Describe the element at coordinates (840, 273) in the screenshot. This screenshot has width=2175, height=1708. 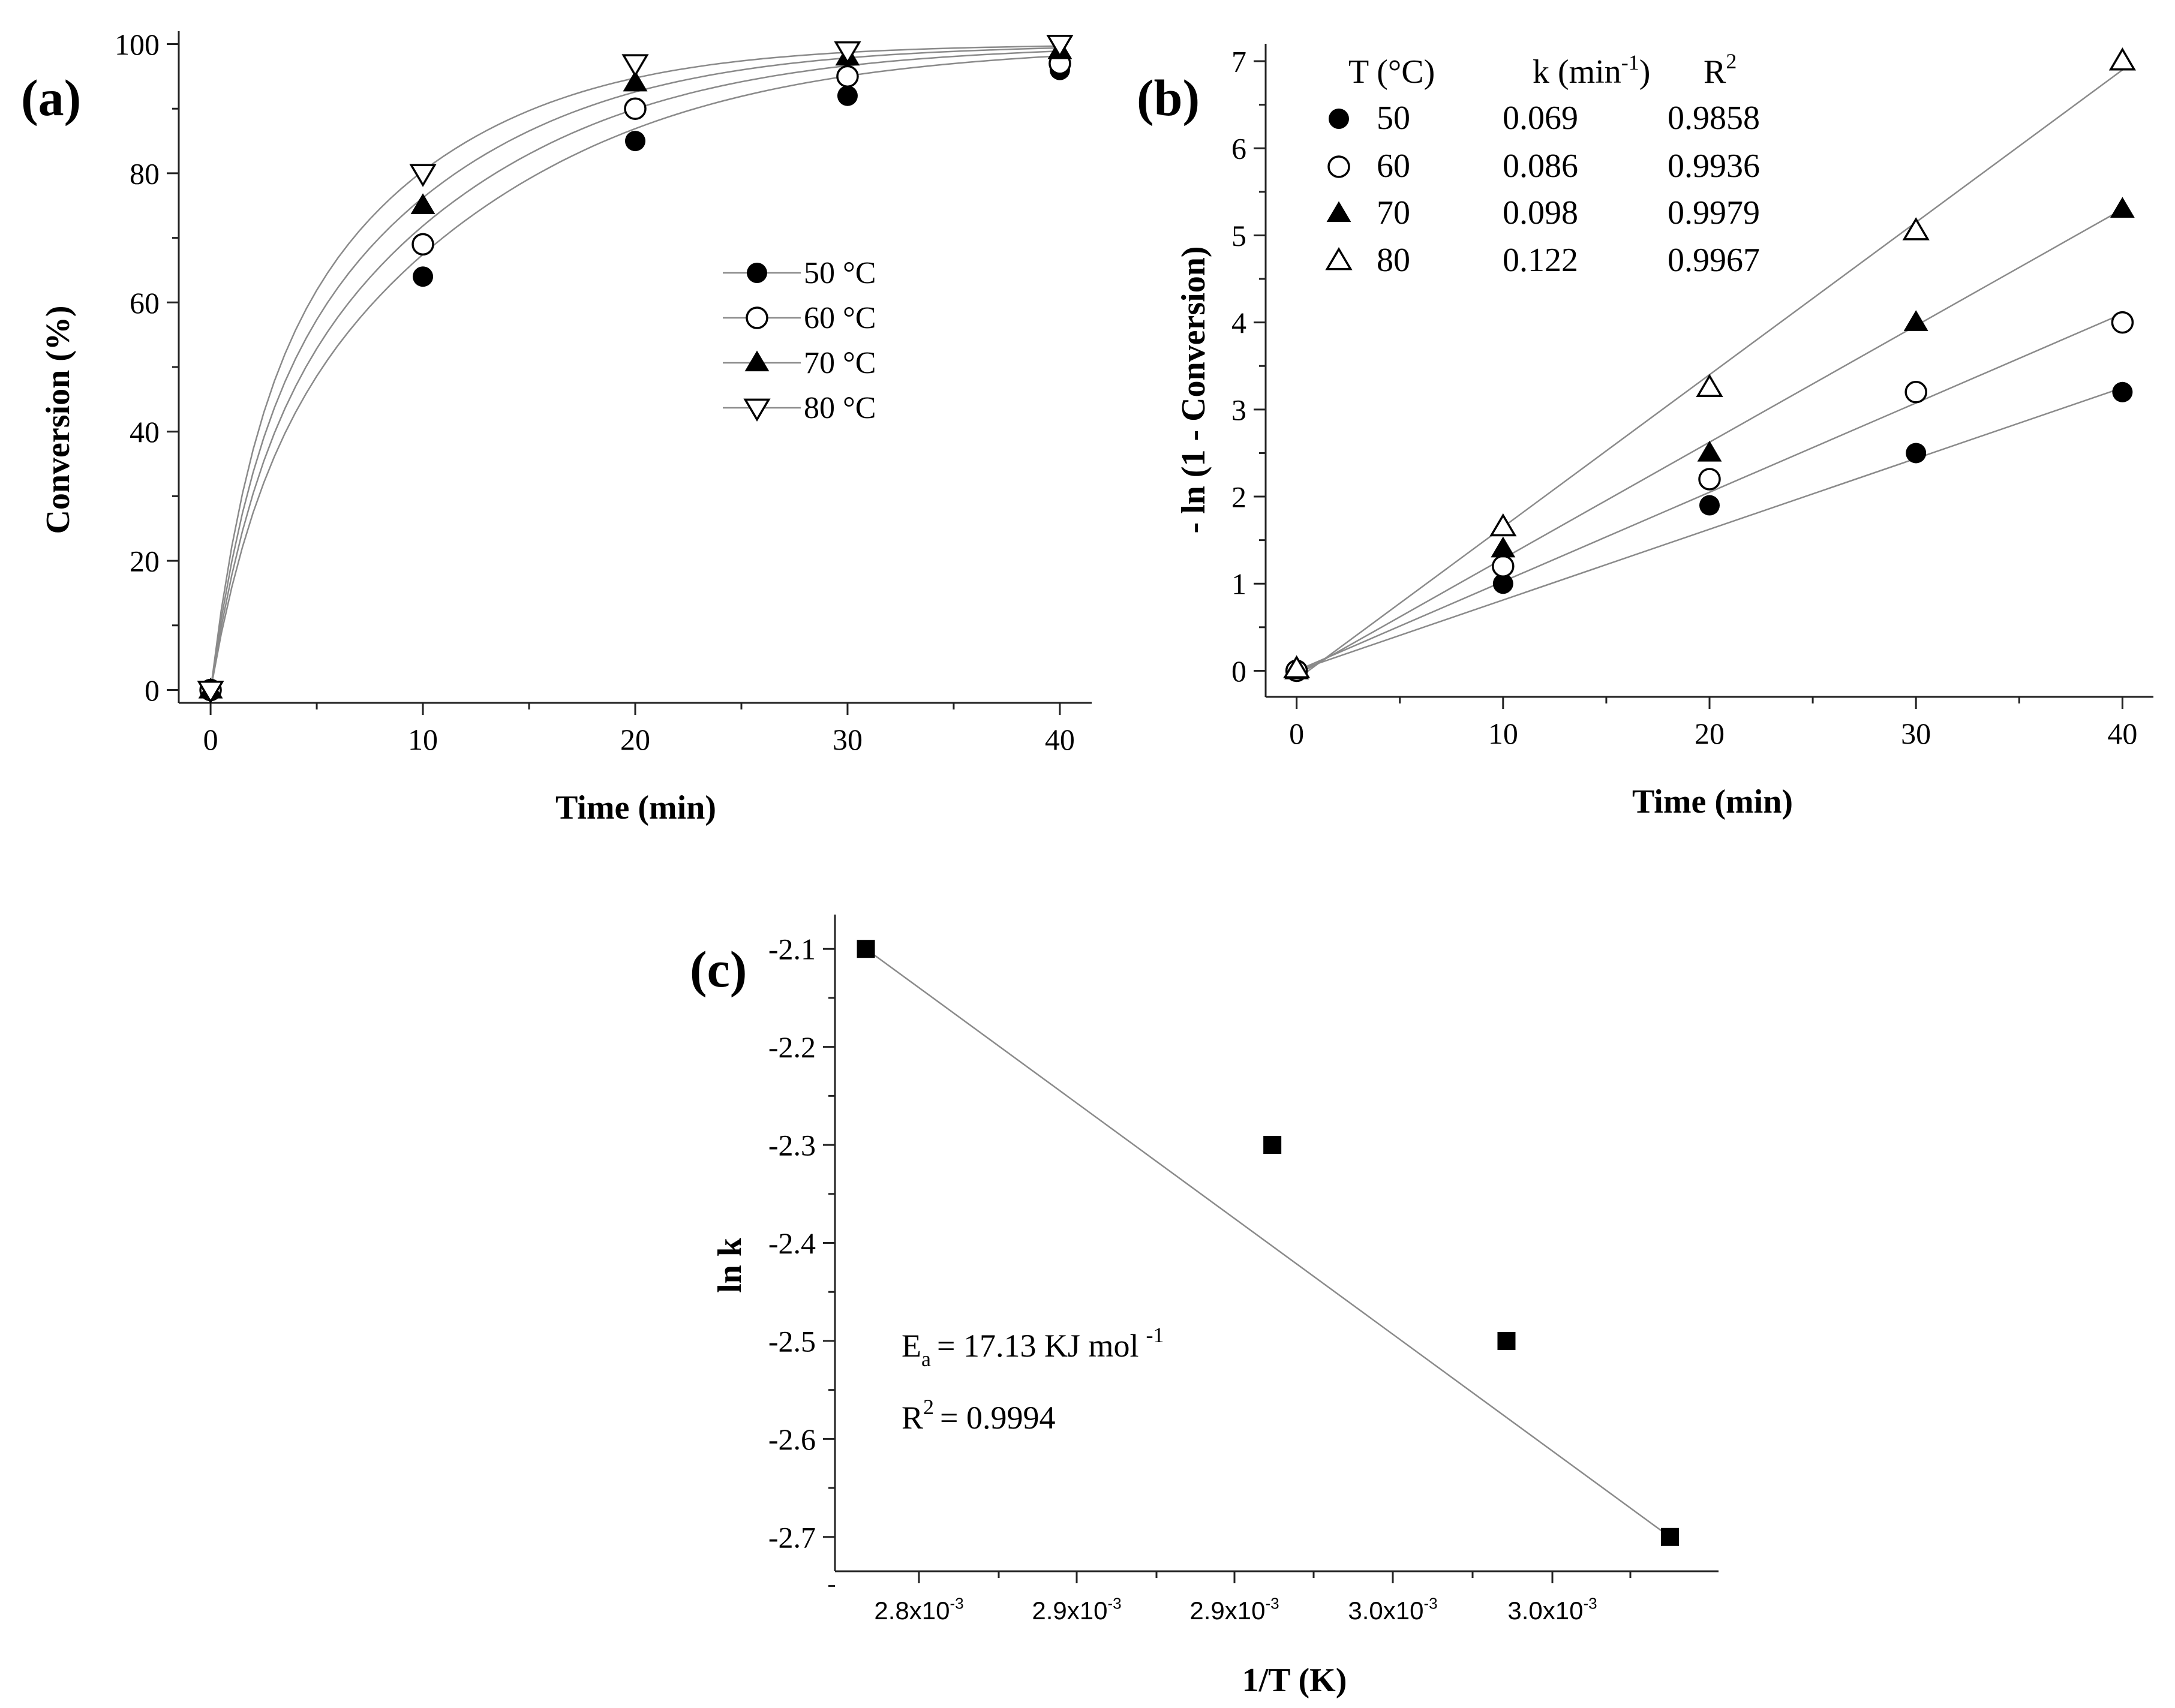
I see `legend-a-label-50: 50 °C` at that location.